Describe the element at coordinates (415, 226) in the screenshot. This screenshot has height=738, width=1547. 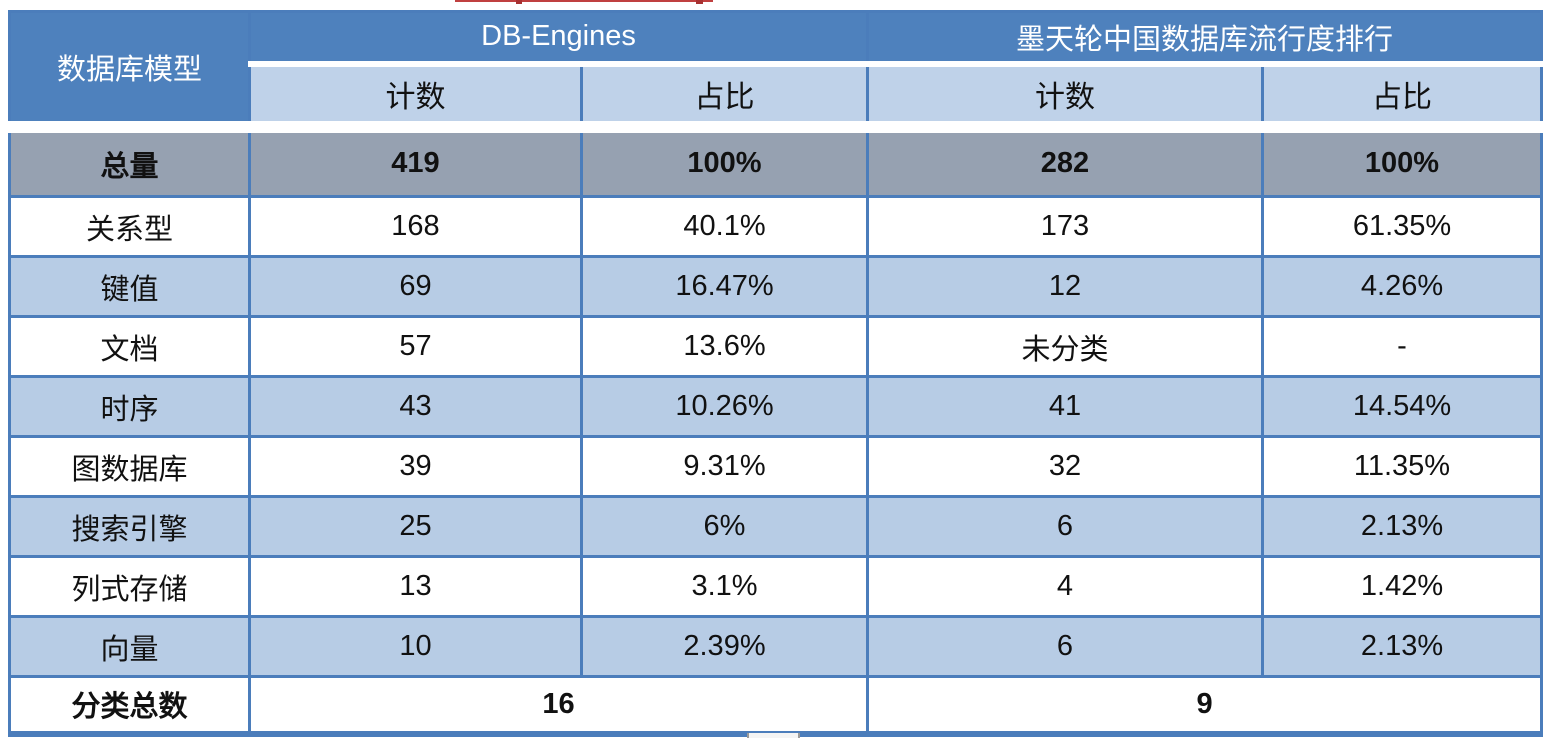
I see `data-cell: 168` at that location.